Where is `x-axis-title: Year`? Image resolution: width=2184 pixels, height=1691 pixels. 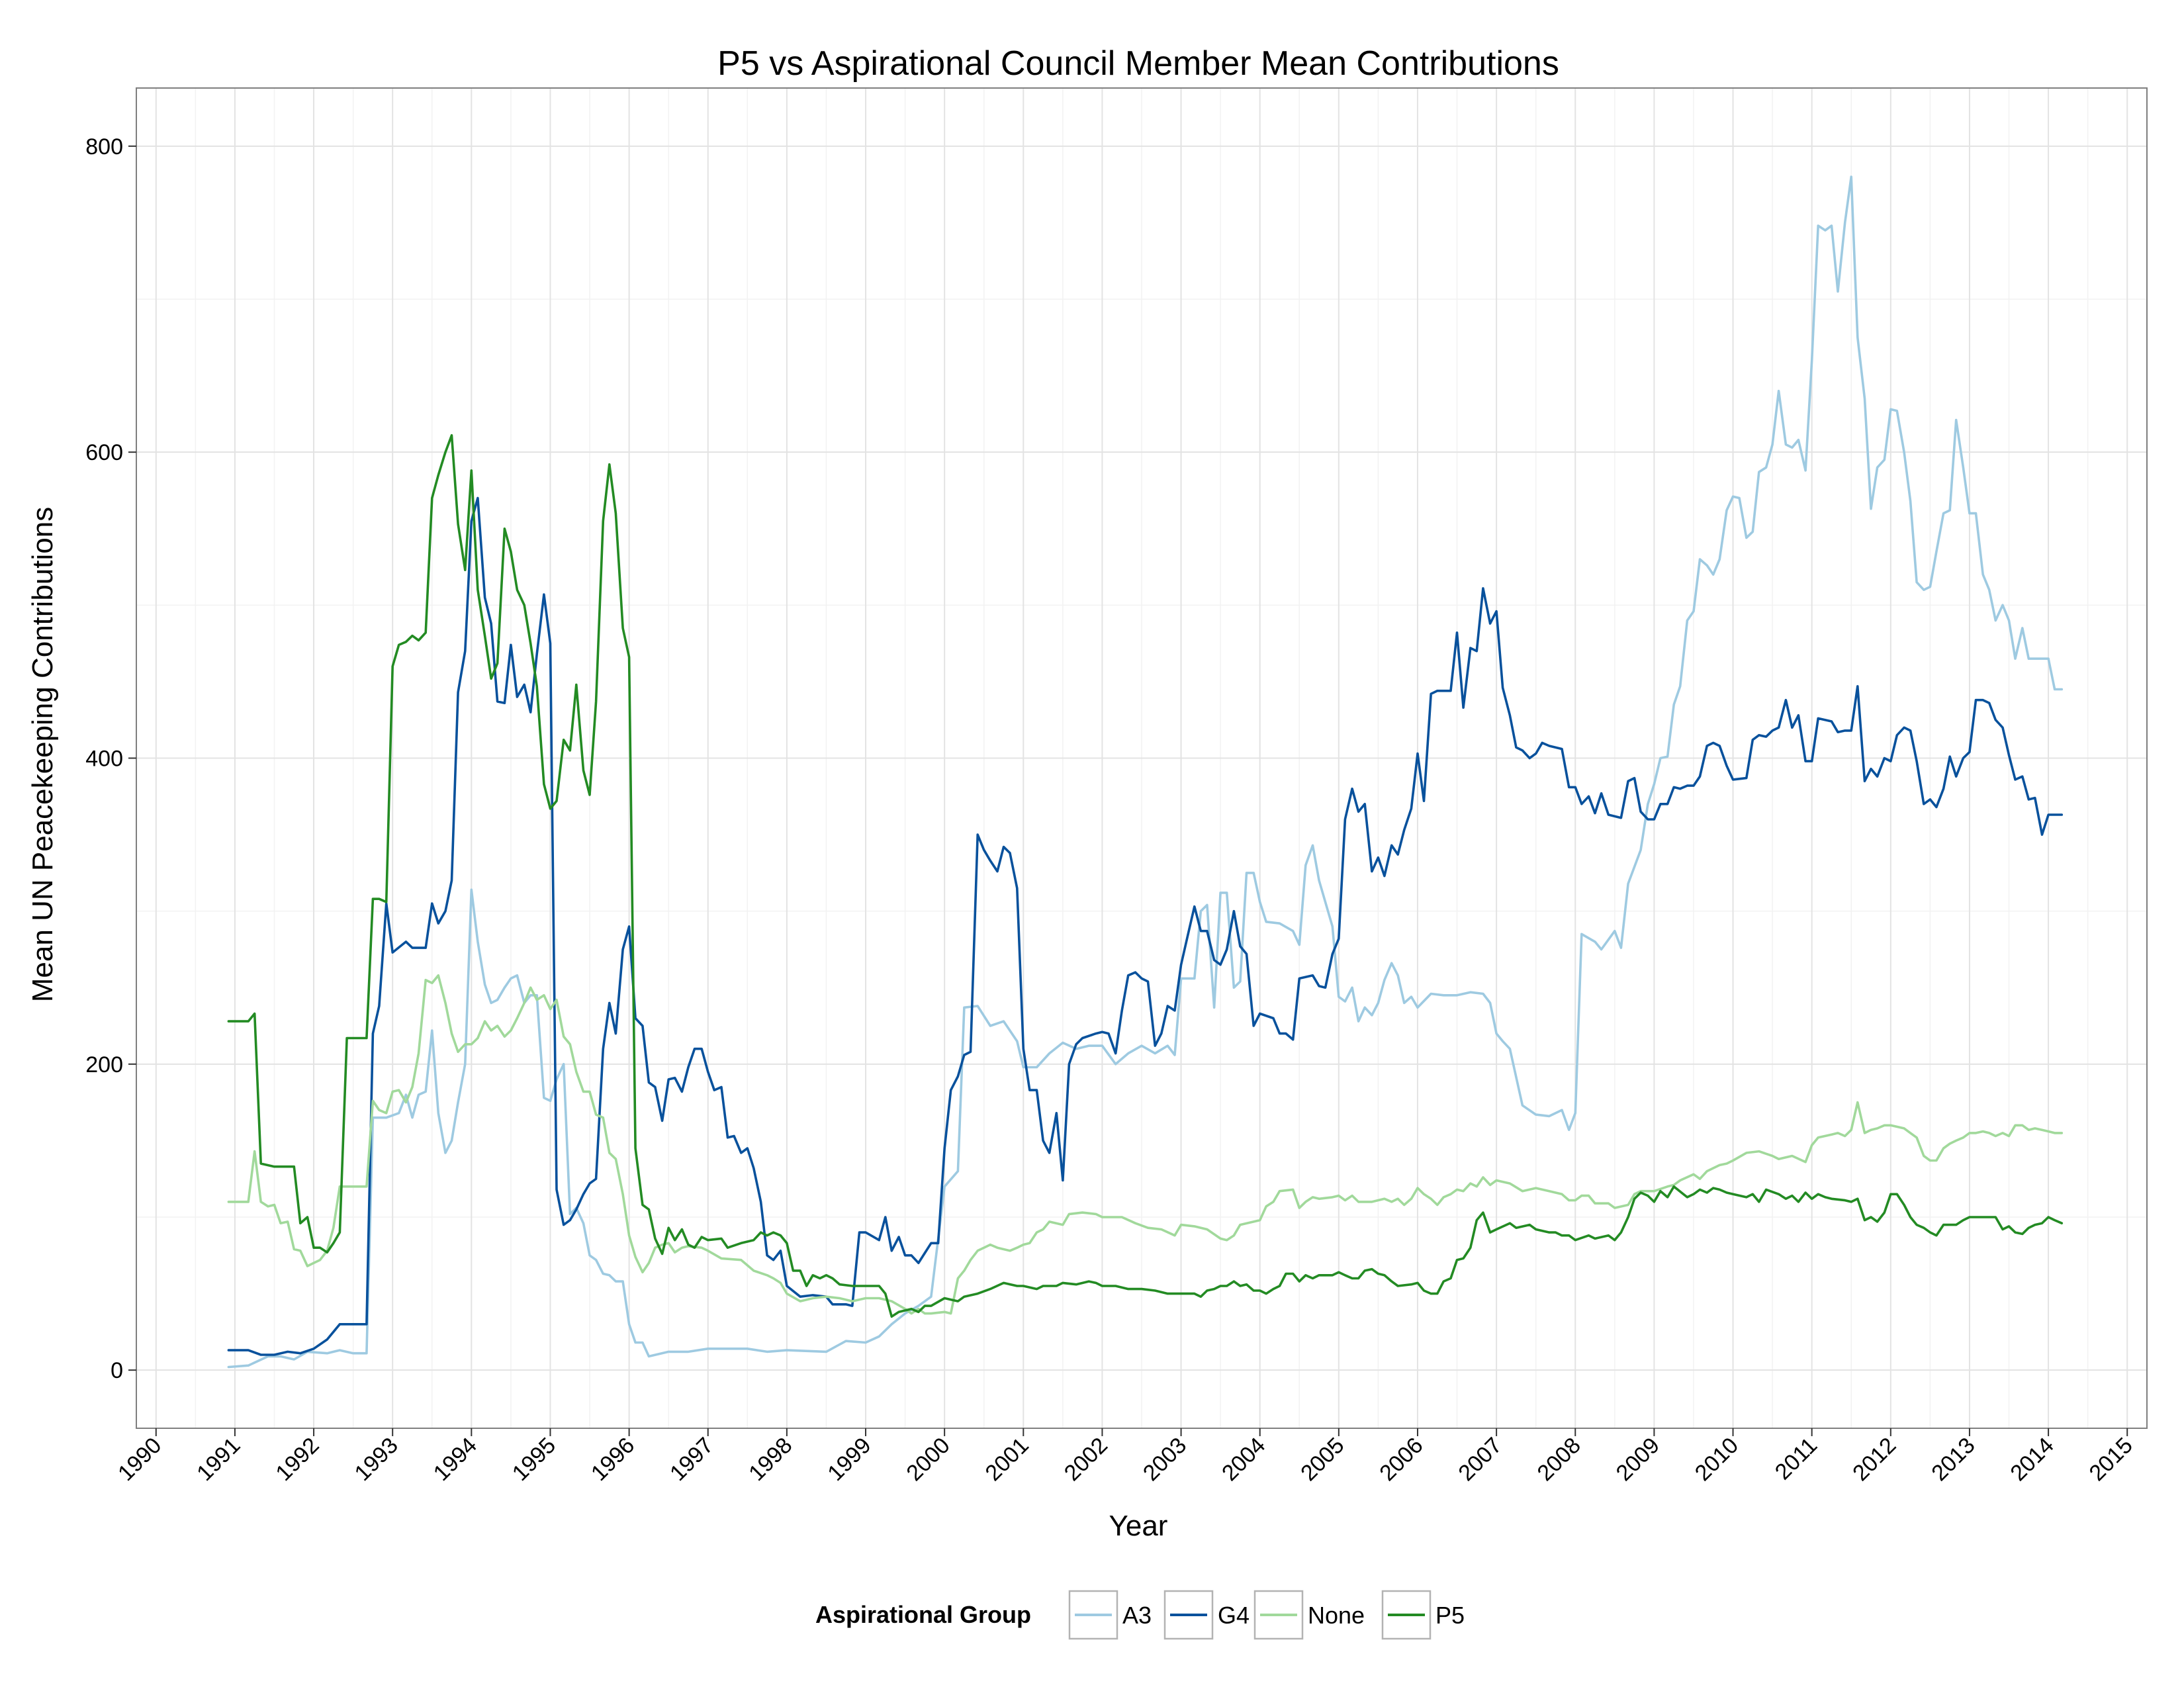 x-axis-title: Year is located at coordinates (1139, 1526).